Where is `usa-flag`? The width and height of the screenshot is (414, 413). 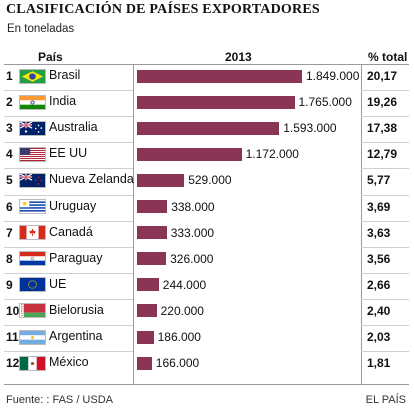 usa-flag is located at coordinates (32, 154).